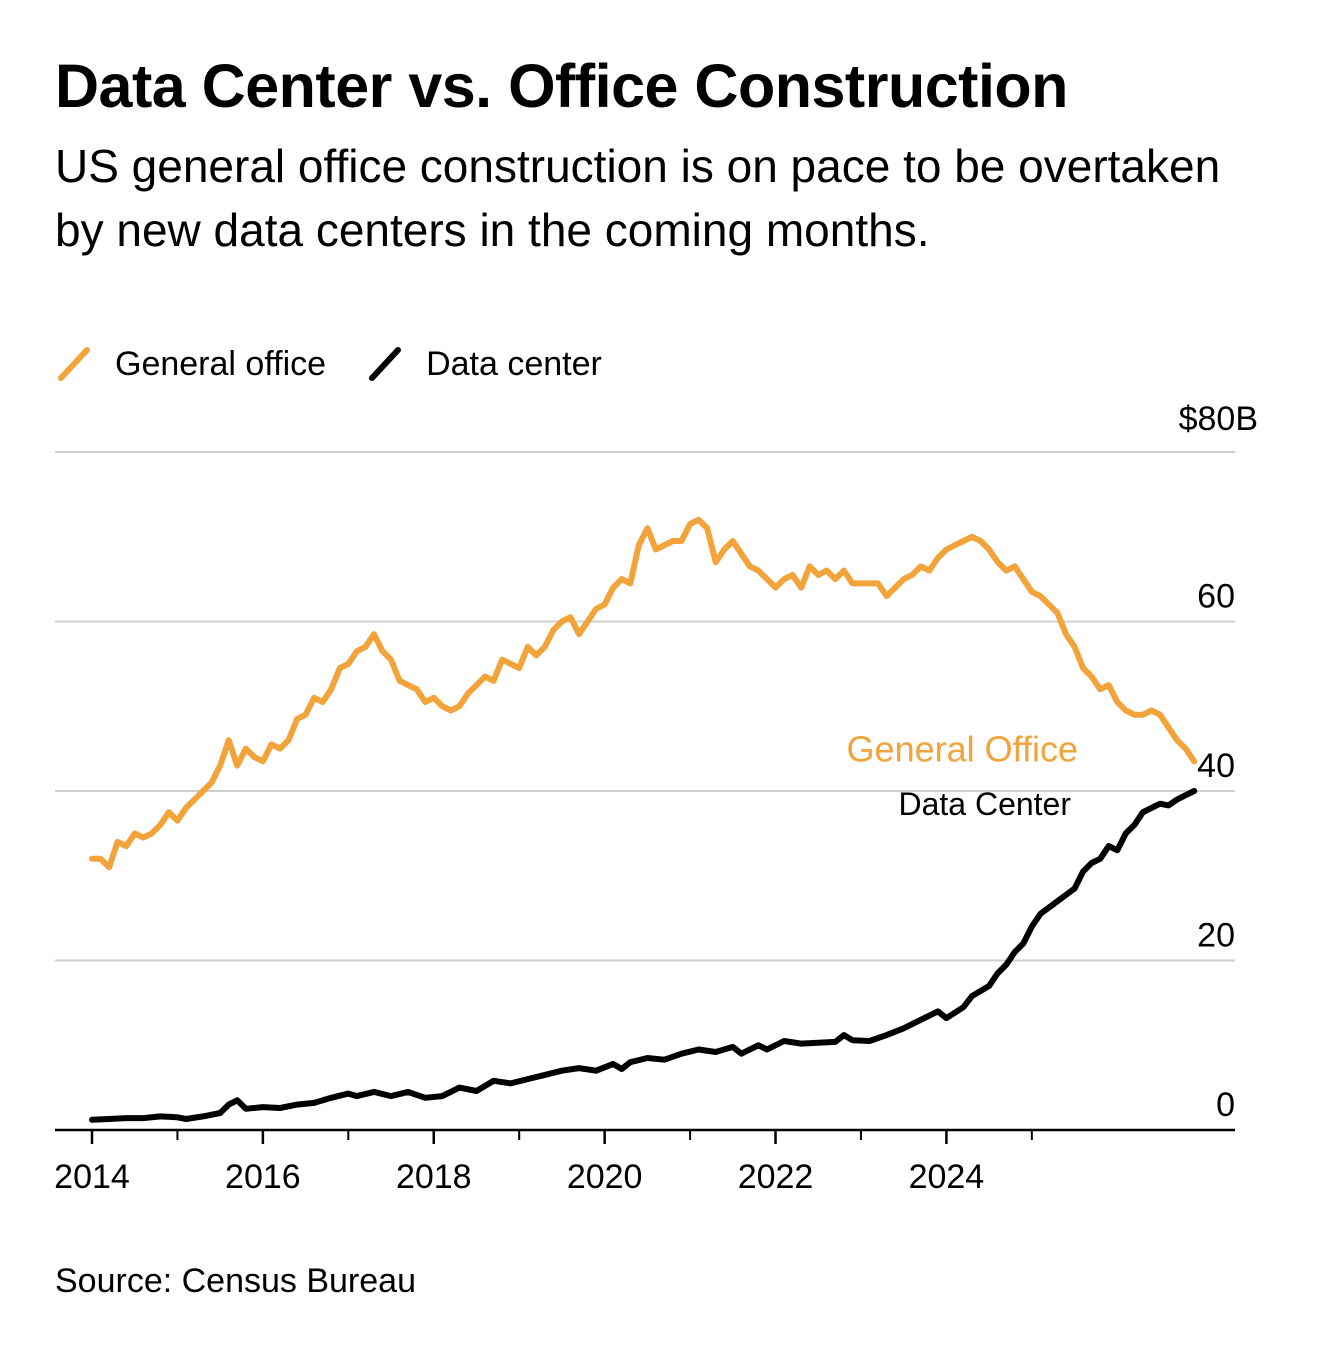 The image size is (1320, 1355). What do you see at coordinates (1218, 419) in the screenshot?
I see `y-unit-label: $80B` at bounding box center [1218, 419].